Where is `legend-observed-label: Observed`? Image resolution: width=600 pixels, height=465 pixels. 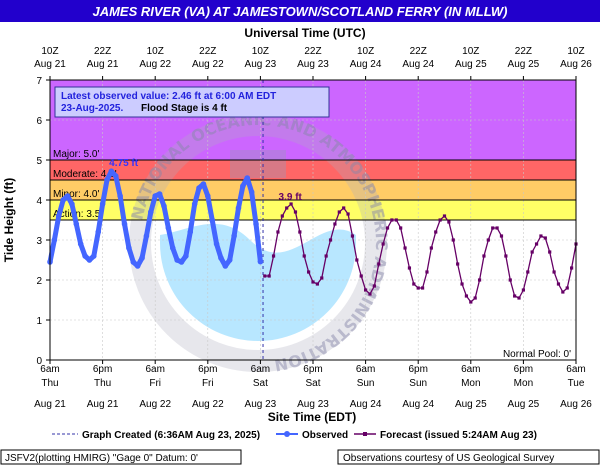 legend-observed-label: Observed is located at coordinates (325, 435).